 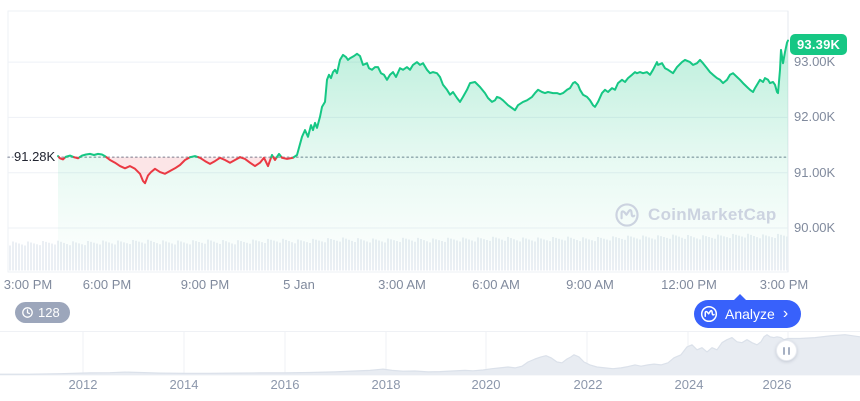 What do you see at coordinates (35, 156) in the screenshot?
I see `baseline-price-label: 91.28K` at bounding box center [35, 156].